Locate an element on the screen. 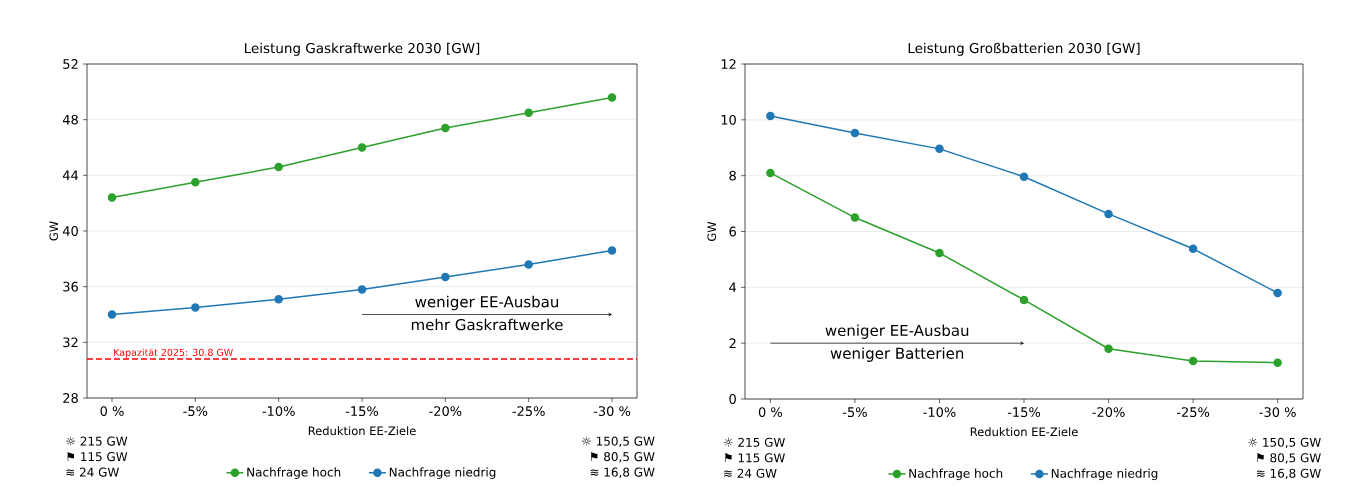 Image resolution: width=1362 pixels, height=488 pixels. y-tick-label: 6 is located at coordinates (732, 231).